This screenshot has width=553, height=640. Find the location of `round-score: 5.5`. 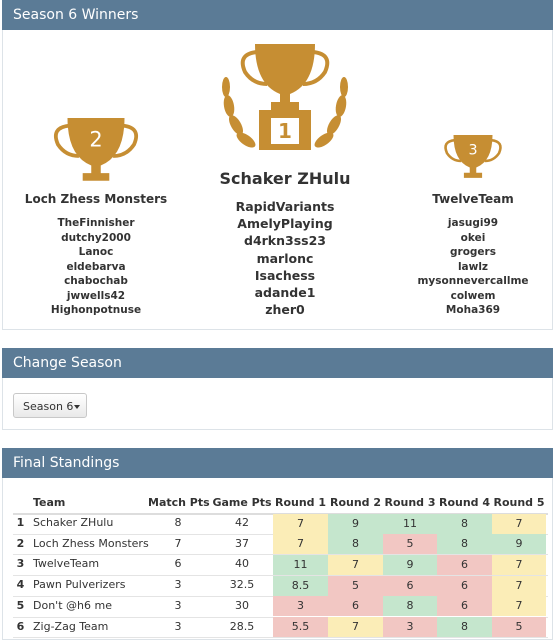

round-score: 5.5 is located at coordinates (300, 627).